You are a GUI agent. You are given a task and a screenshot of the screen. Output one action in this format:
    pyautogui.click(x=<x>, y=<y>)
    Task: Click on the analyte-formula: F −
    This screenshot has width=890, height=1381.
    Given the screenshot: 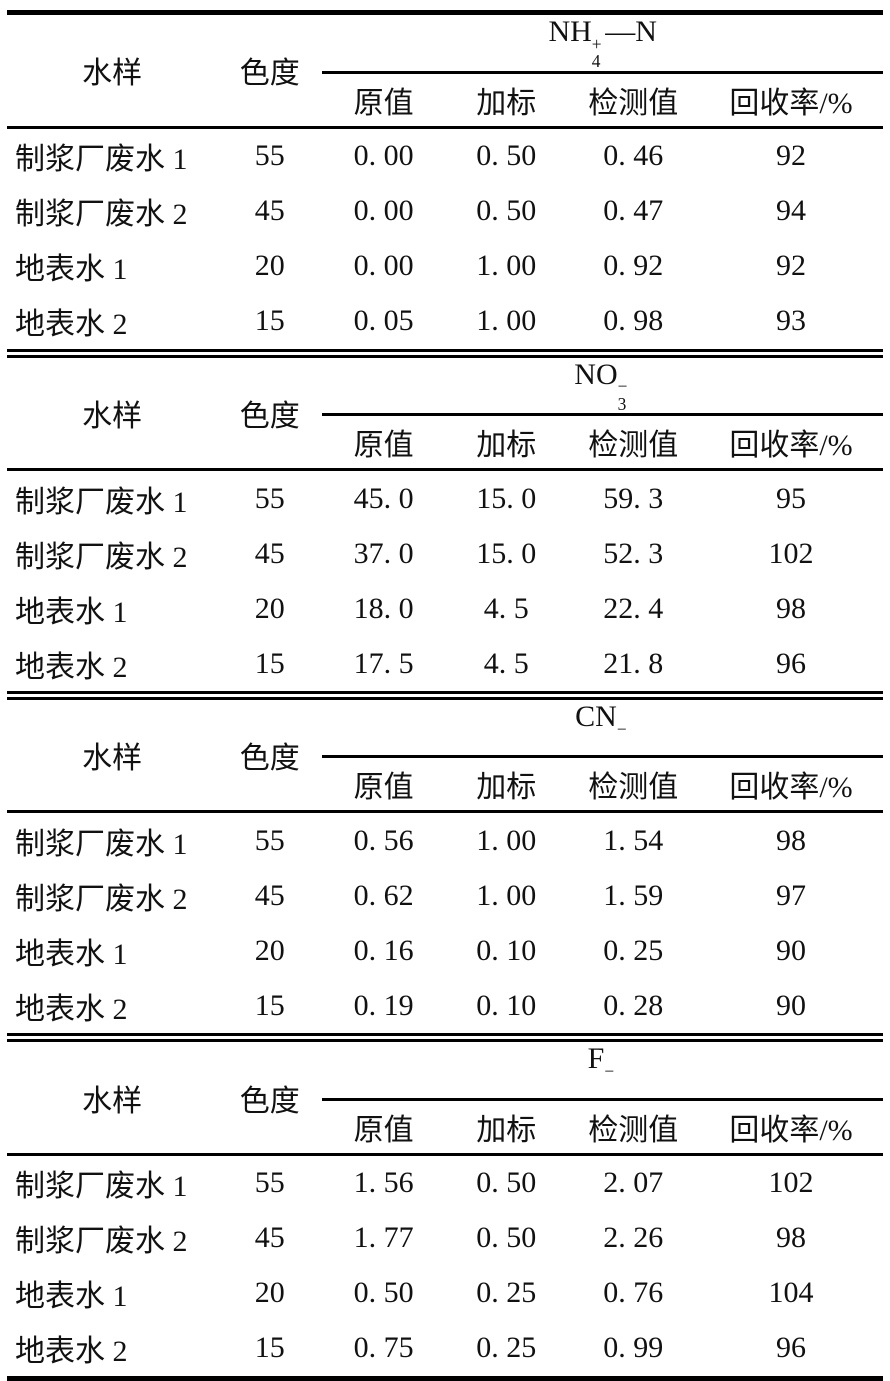 What is the action you would take?
    pyautogui.click(x=603, y=1061)
    